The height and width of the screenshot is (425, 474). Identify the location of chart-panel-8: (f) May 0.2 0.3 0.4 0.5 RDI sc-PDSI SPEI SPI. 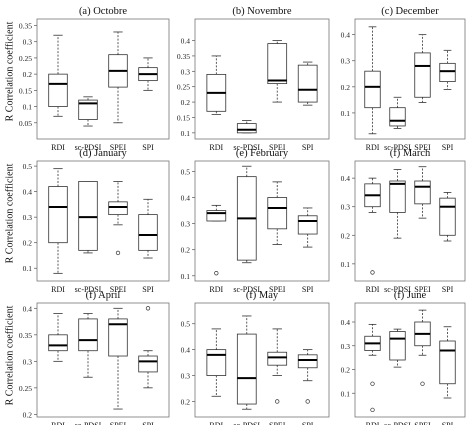
(255, 357).